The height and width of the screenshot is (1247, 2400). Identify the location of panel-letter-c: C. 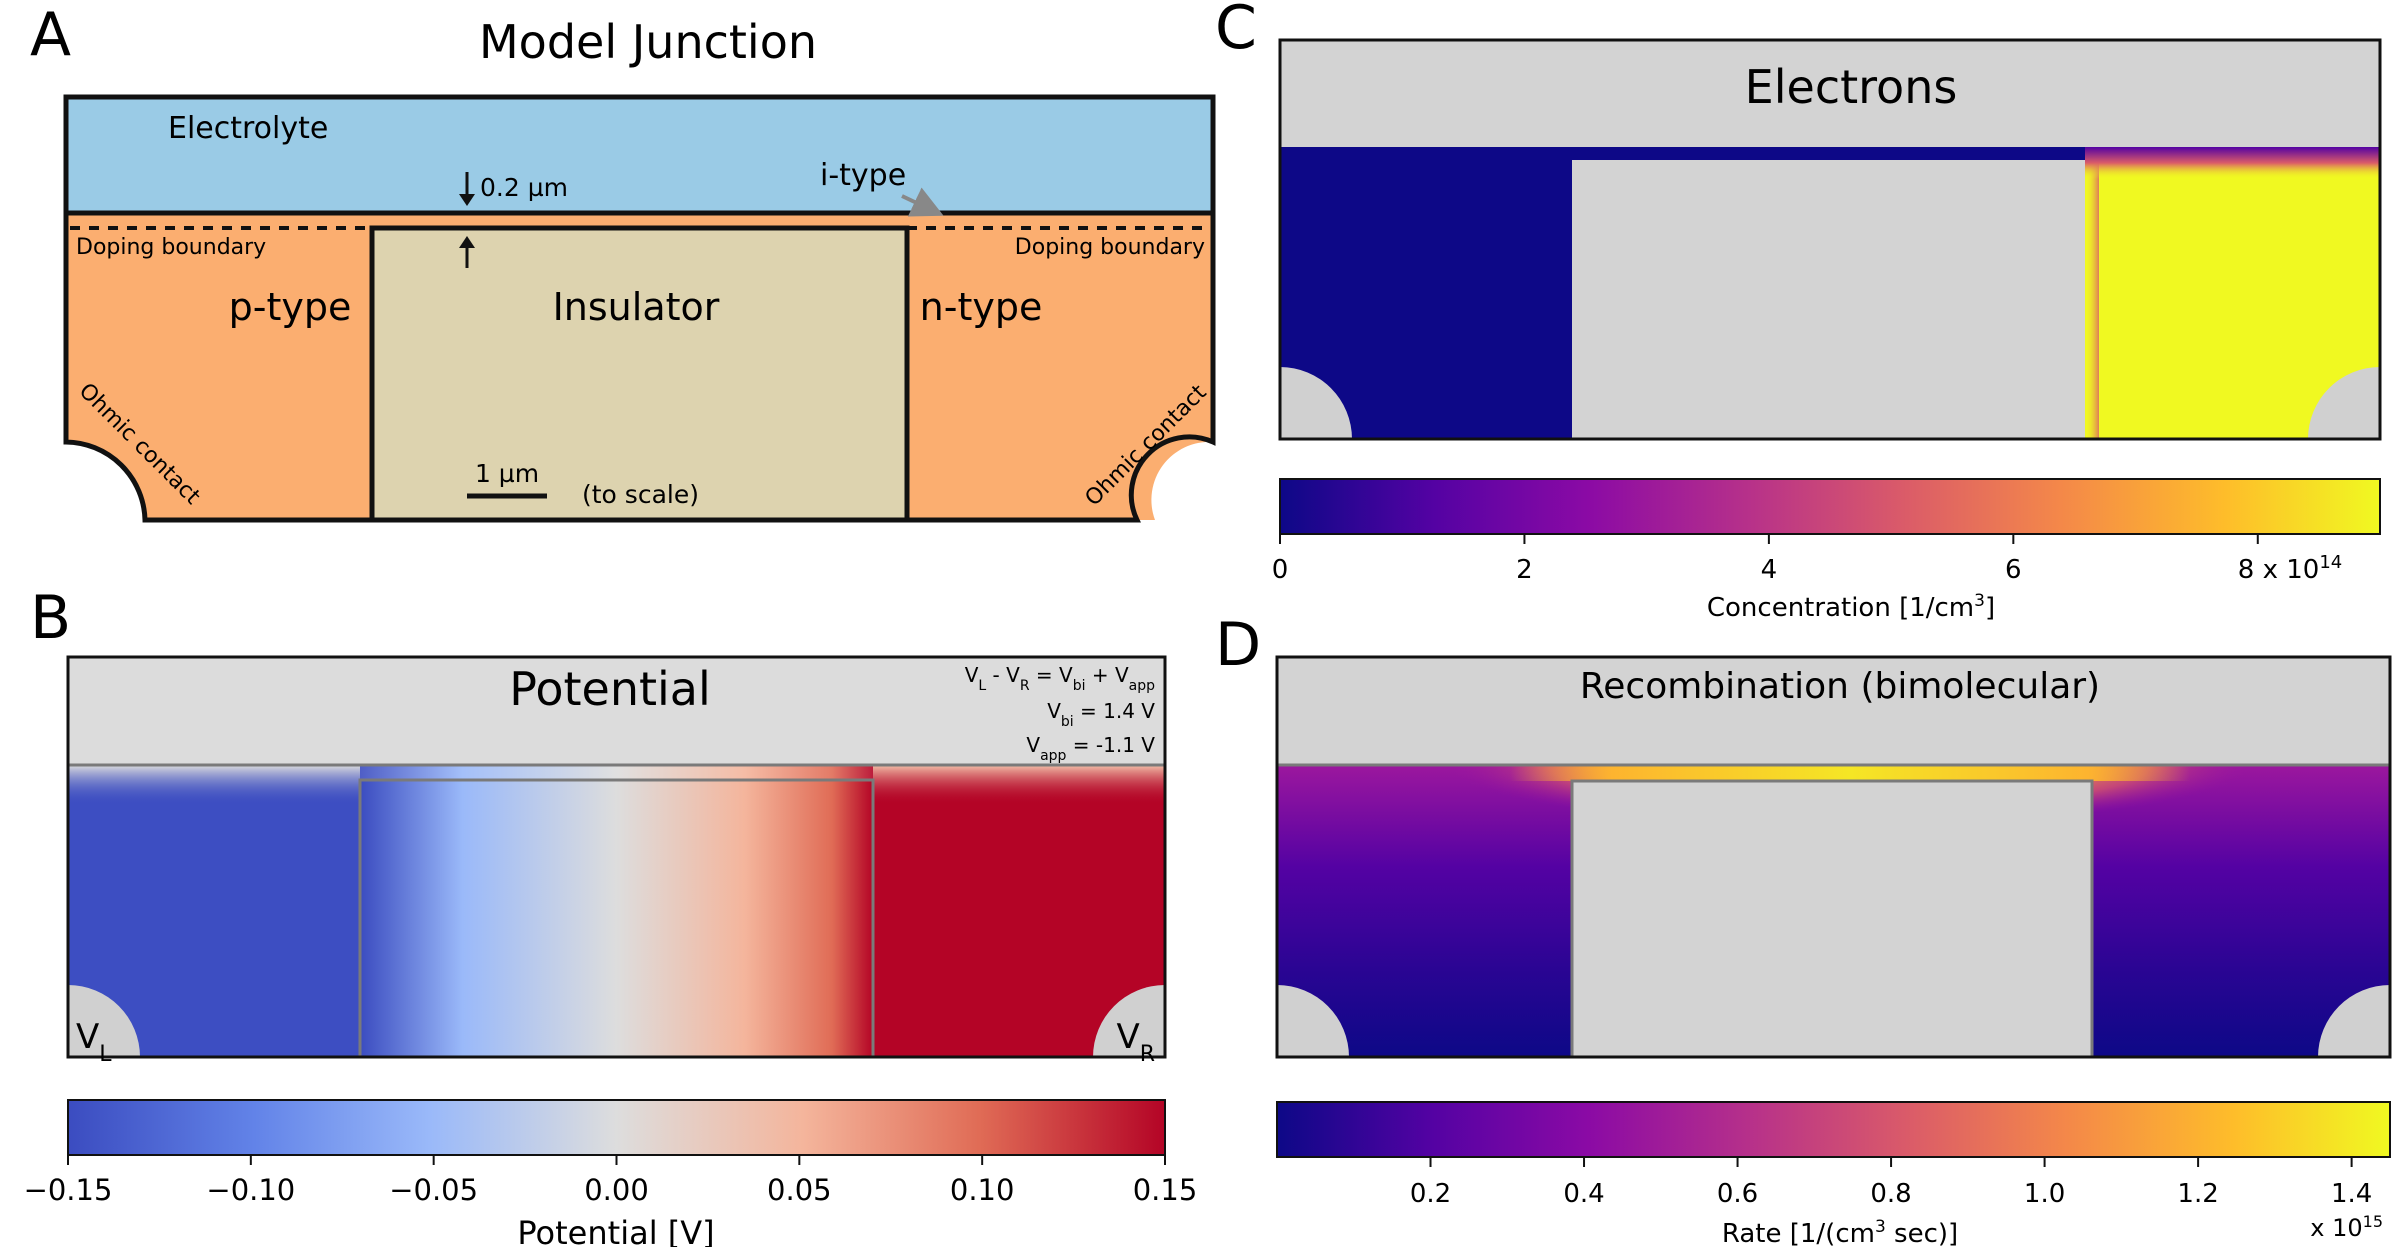
(1236, 31).